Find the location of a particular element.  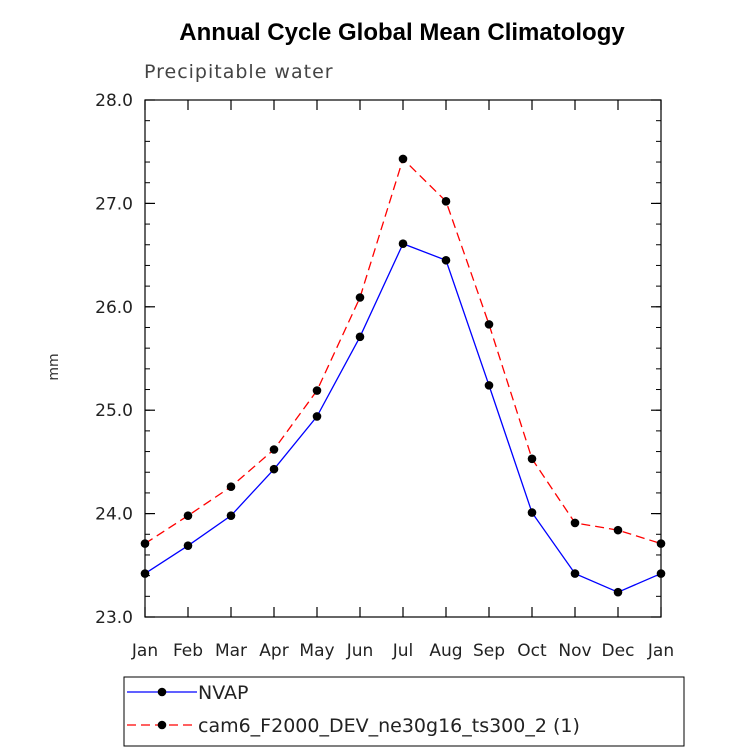

chart-subtitle: Precipitable water is located at coordinates (239, 72).